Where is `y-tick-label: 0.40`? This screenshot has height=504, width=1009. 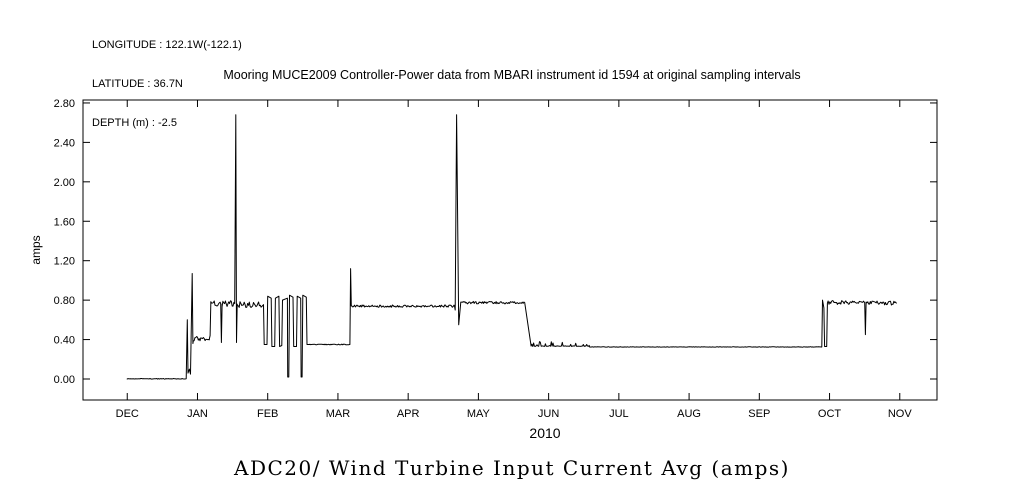 y-tick-label: 0.40 is located at coordinates (64, 341).